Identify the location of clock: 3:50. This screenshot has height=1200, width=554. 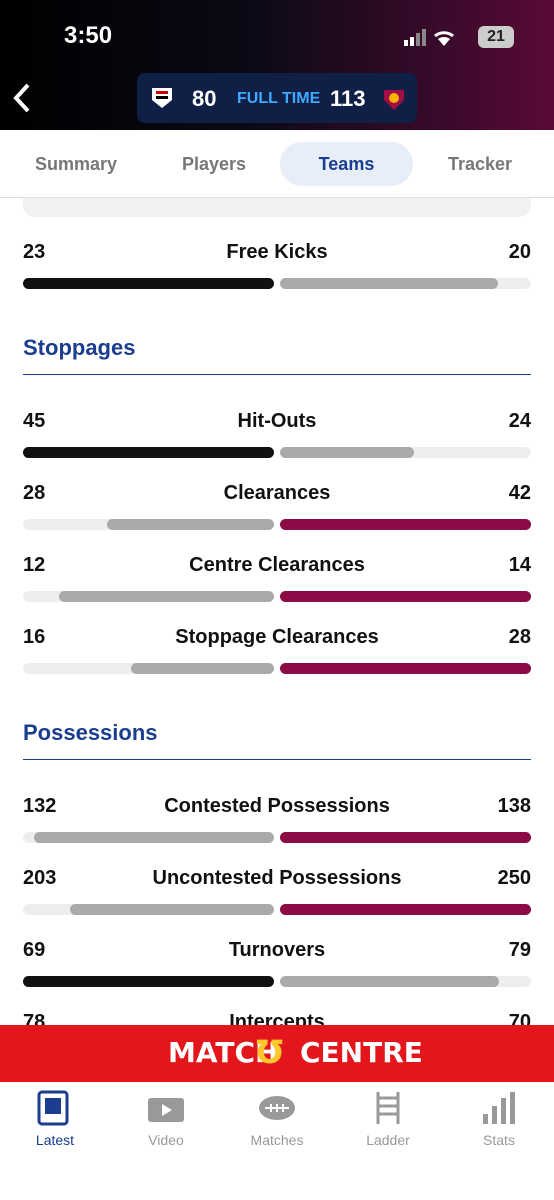
(88, 35).